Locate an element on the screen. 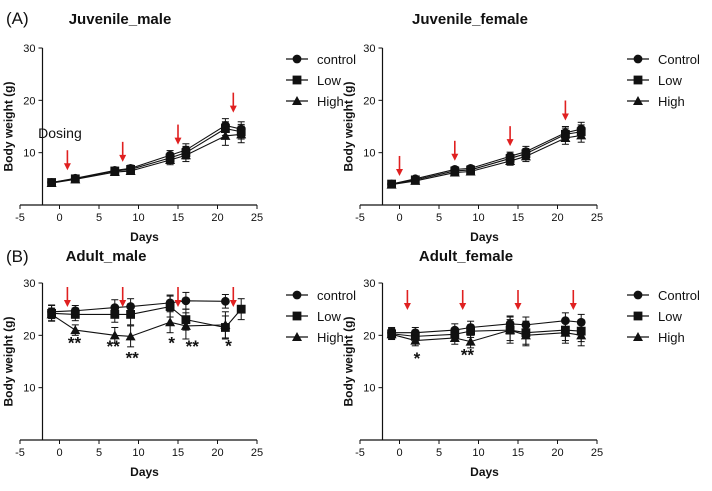 This screenshot has width=712, height=491. x-tick-label: 5 is located at coordinates (439, 453).